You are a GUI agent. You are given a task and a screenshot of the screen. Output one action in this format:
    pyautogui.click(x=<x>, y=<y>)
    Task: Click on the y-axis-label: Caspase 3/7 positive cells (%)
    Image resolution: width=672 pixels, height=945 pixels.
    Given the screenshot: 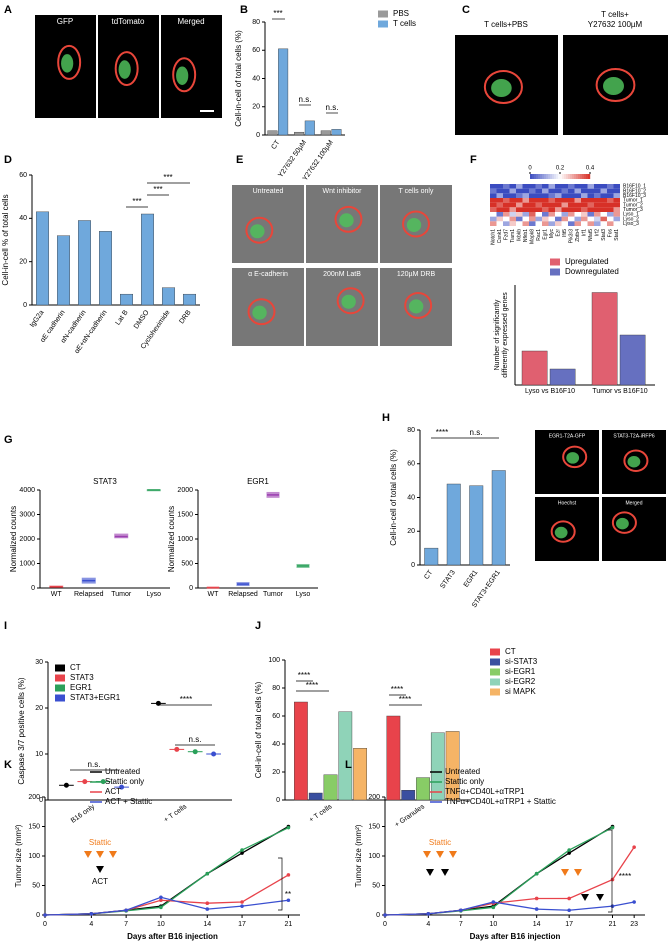 What is the action you would take?
    pyautogui.click(x=21, y=730)
    